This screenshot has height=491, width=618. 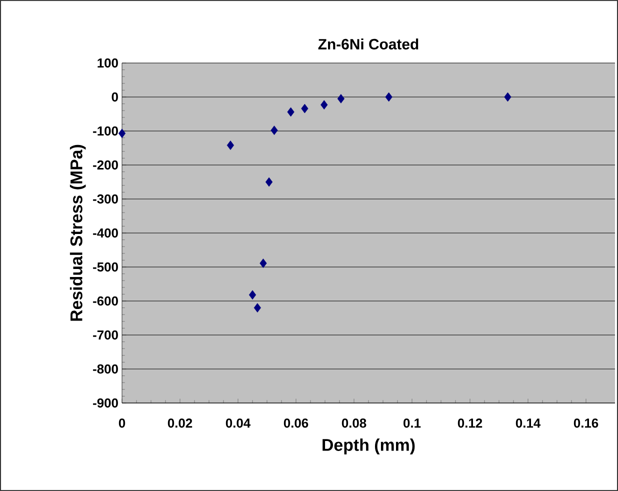 I want to click on y-tick-label: -100, so click(x=105, y=131).